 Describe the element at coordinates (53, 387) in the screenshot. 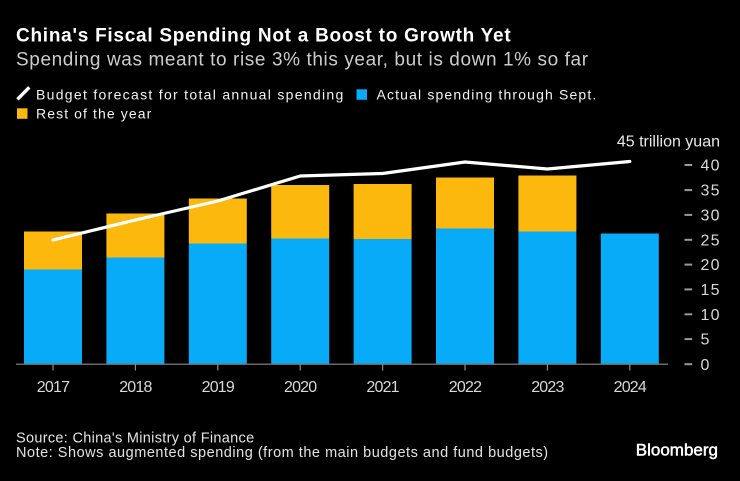

I see `svg-text: 2017` at that location.